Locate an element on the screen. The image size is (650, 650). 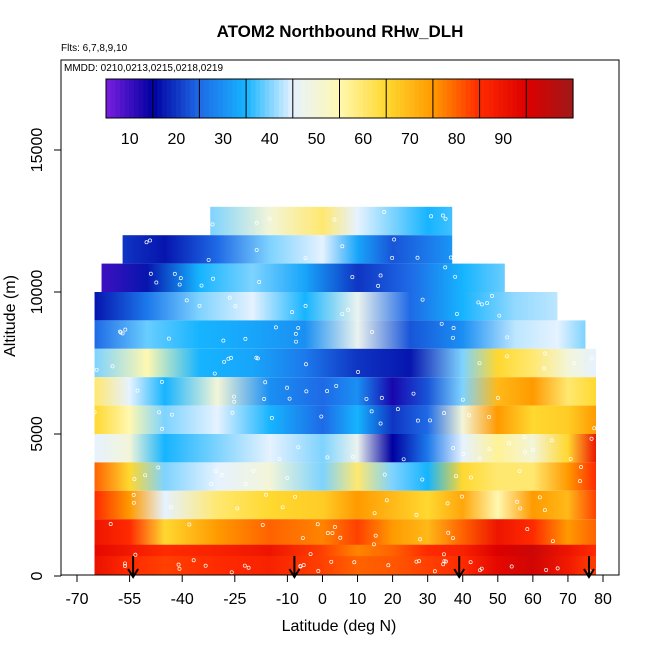
y-axis-label: Altitude (m) is located at coordinates (10, 316).